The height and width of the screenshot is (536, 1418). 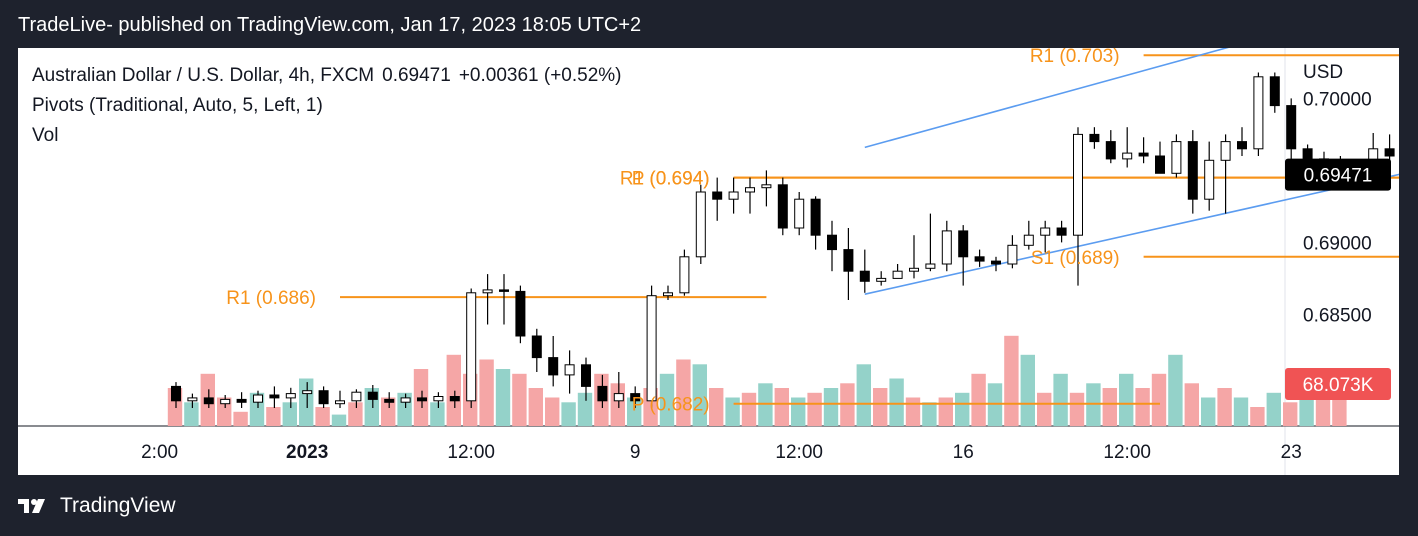 I want to click on last-volume-label: 68.073K, so click(x=1338, y=385).